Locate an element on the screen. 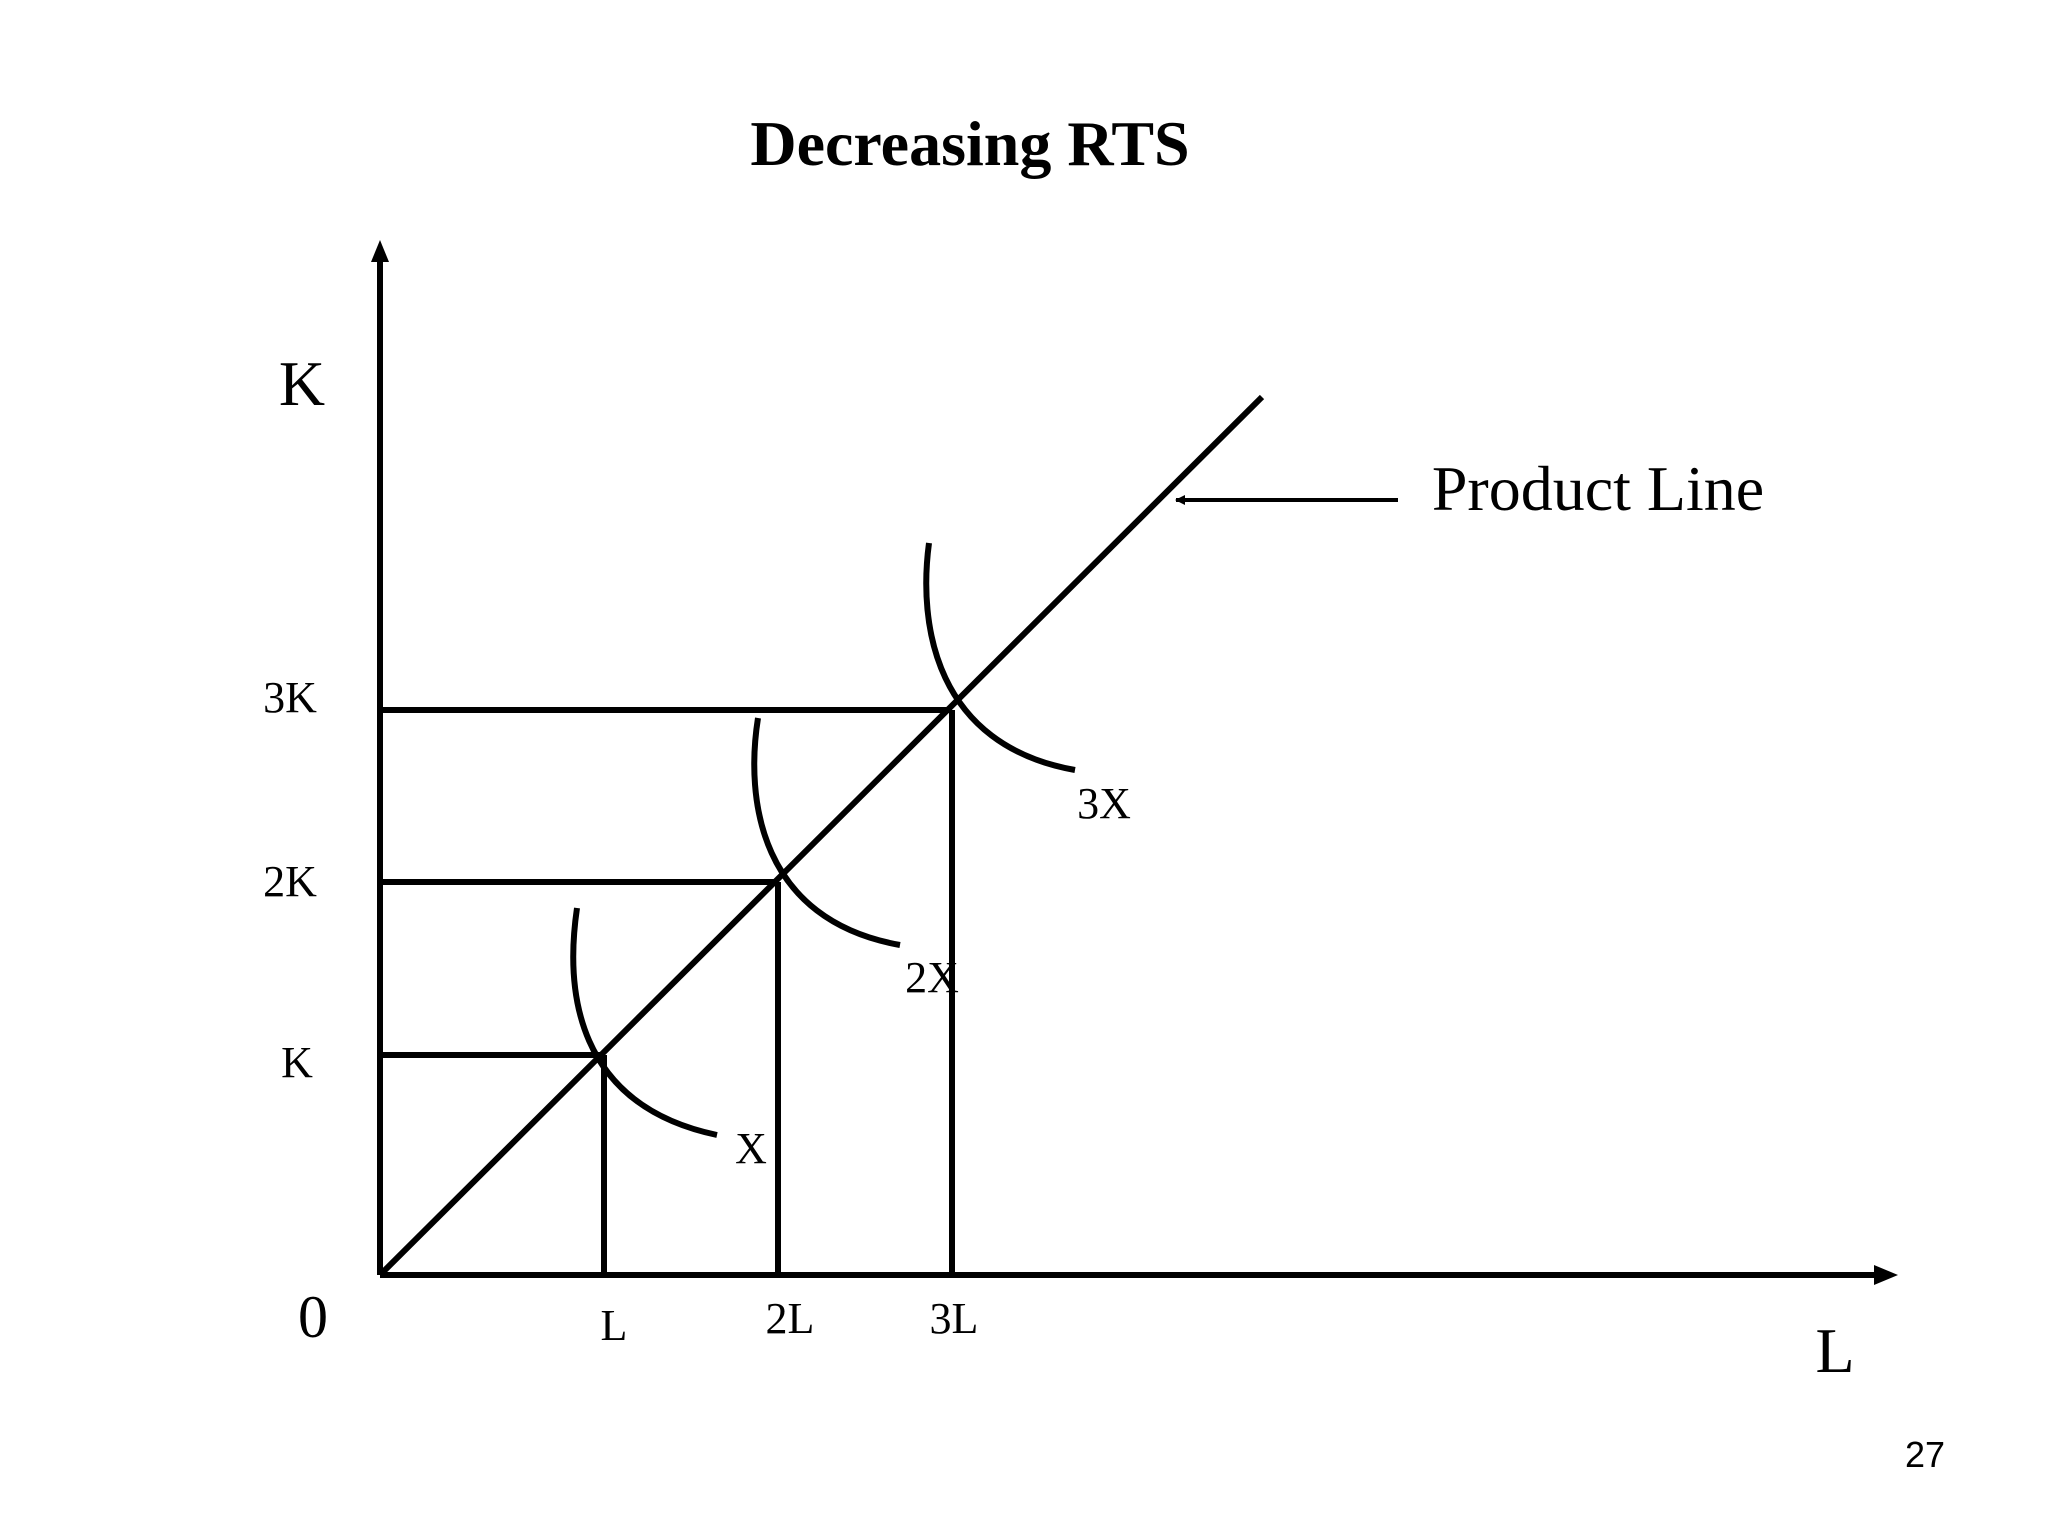 The image size is (2048, 1536). isoquant-x is located at coordinates (644, 1022).